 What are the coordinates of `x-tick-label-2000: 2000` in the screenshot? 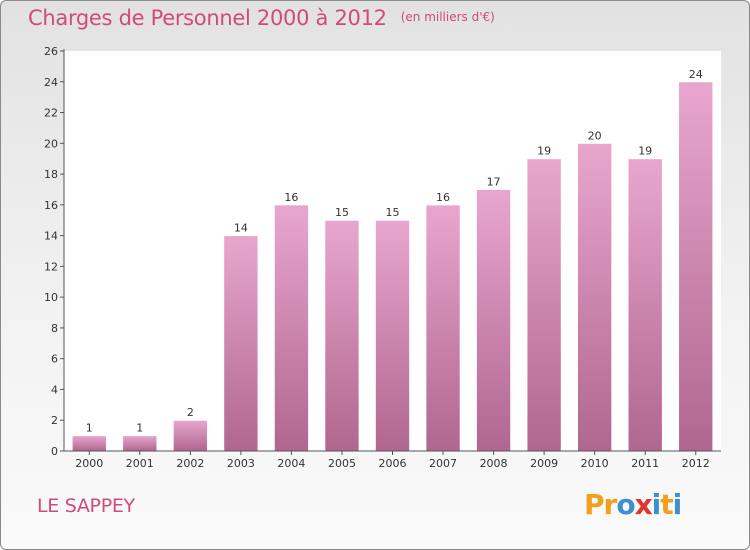 It's located at (89, 463).